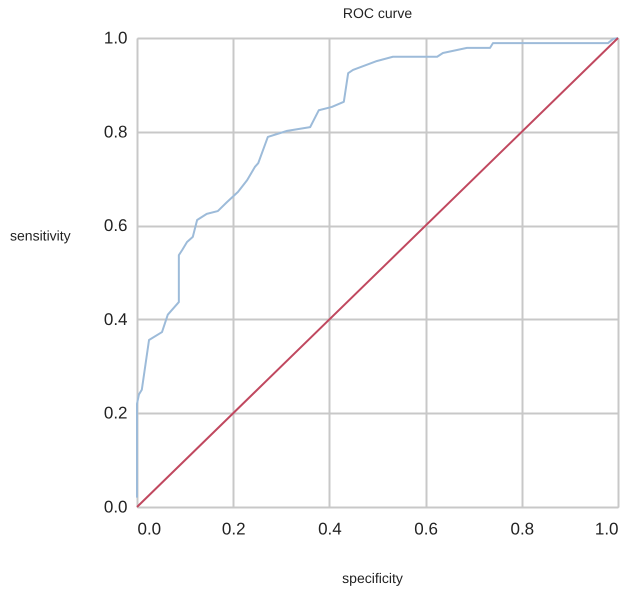 The height and width of the screenshot is (596, 635). What do you see at coordinates (426, 529) in the screenshot?
I see `x-tick-label: 0.6` at bounding box center [426, 529].